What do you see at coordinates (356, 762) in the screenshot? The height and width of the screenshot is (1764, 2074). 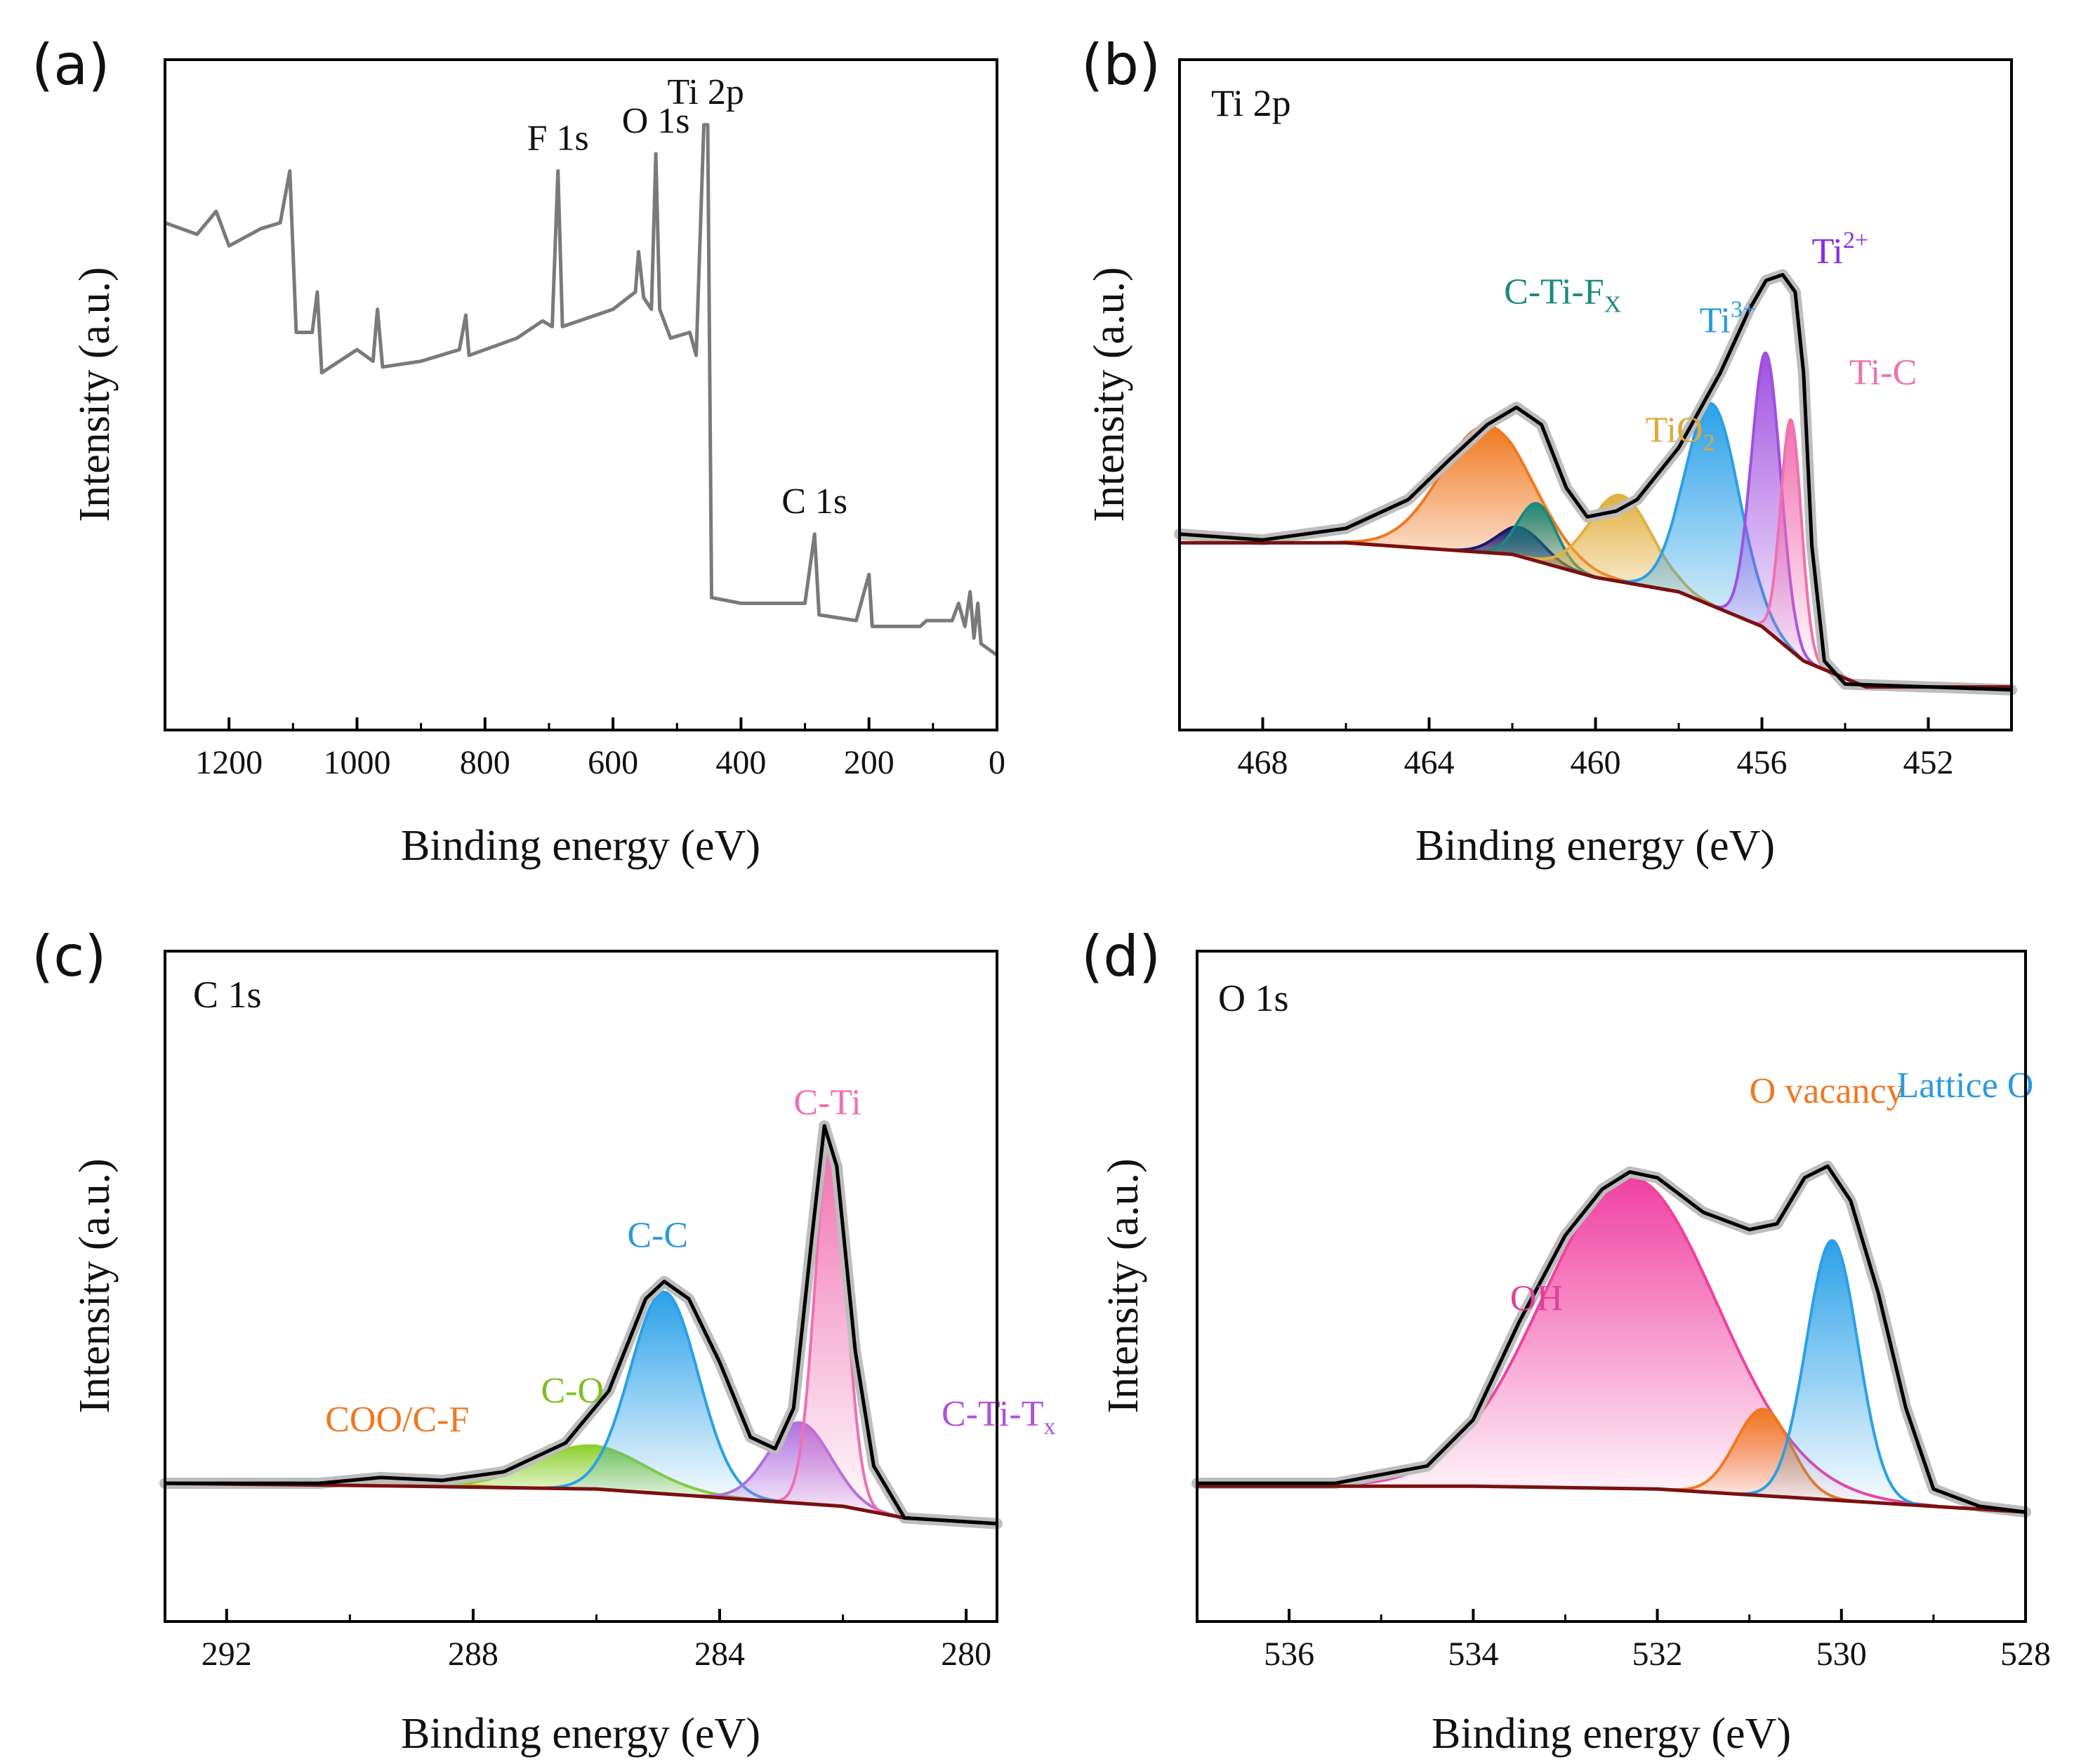 I see `x-tick-label: 1000` at bounding box center [356, 762].